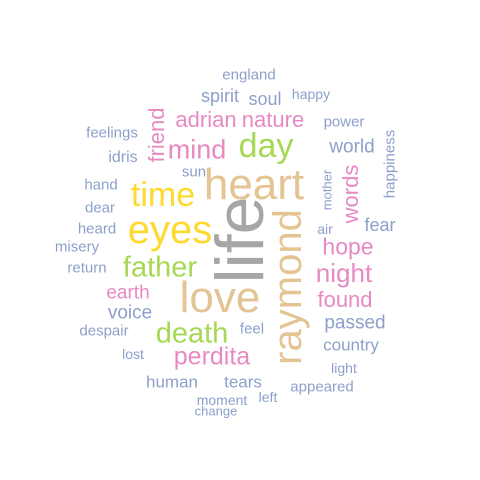  Describe the element at coordinates (220, 297) in the screenshot. I see `word-love: love` at that location.